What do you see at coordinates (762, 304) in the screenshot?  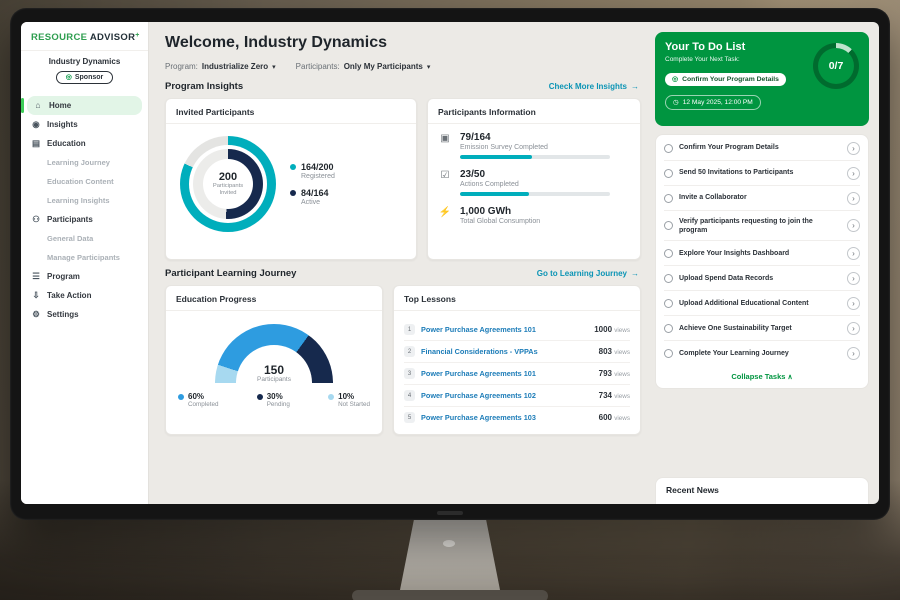 I see `task-row: Upload Additional Educational Content ›` at bounding box center [762, 304].